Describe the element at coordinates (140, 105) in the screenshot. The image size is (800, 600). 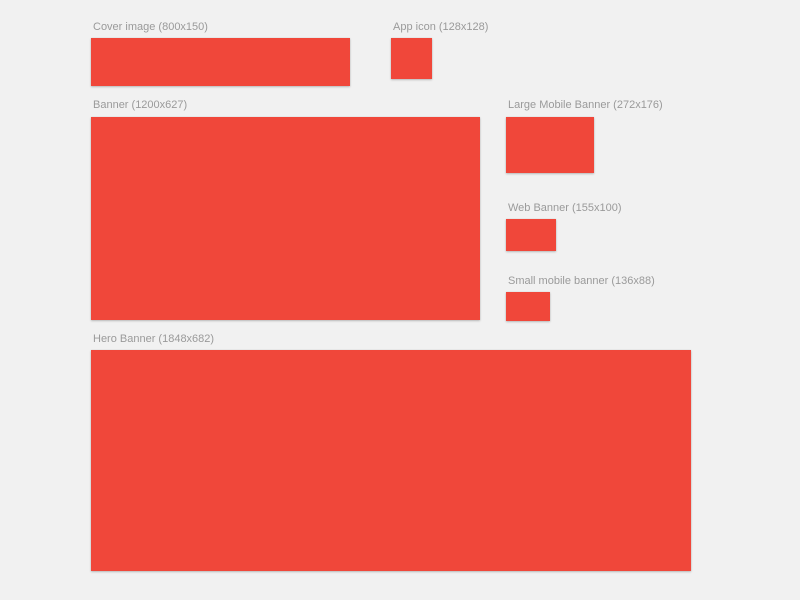
I see `artboard-label-banner: Banner (1200x627)` at that location.